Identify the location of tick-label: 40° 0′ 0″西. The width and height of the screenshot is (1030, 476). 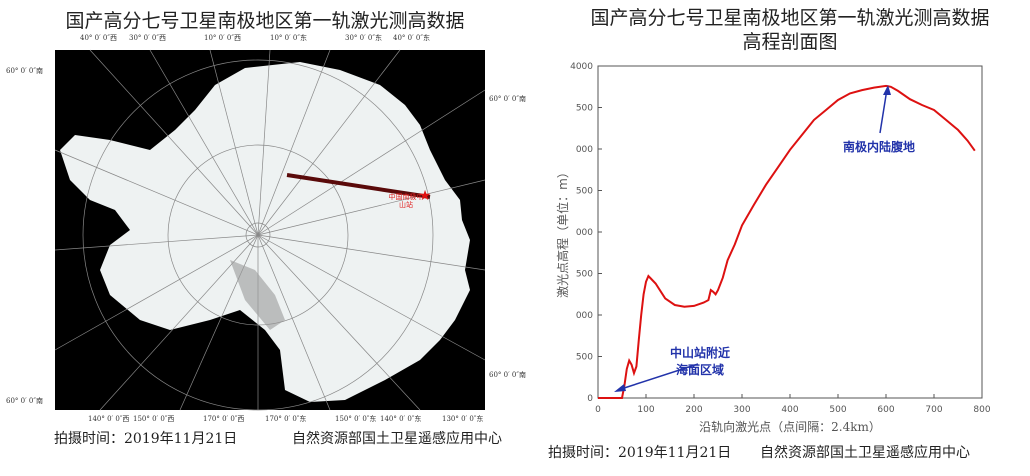
(98, 38).